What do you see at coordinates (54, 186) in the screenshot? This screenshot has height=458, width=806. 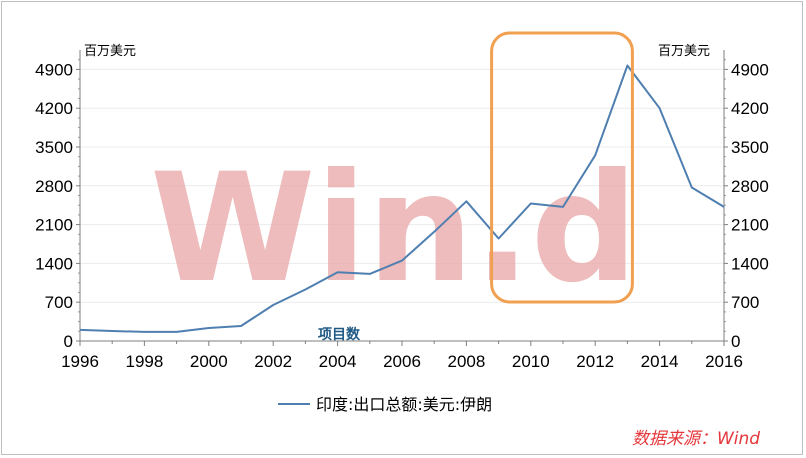 I see `y-tick-label-left: 2800` at bounding box center [54, 186].